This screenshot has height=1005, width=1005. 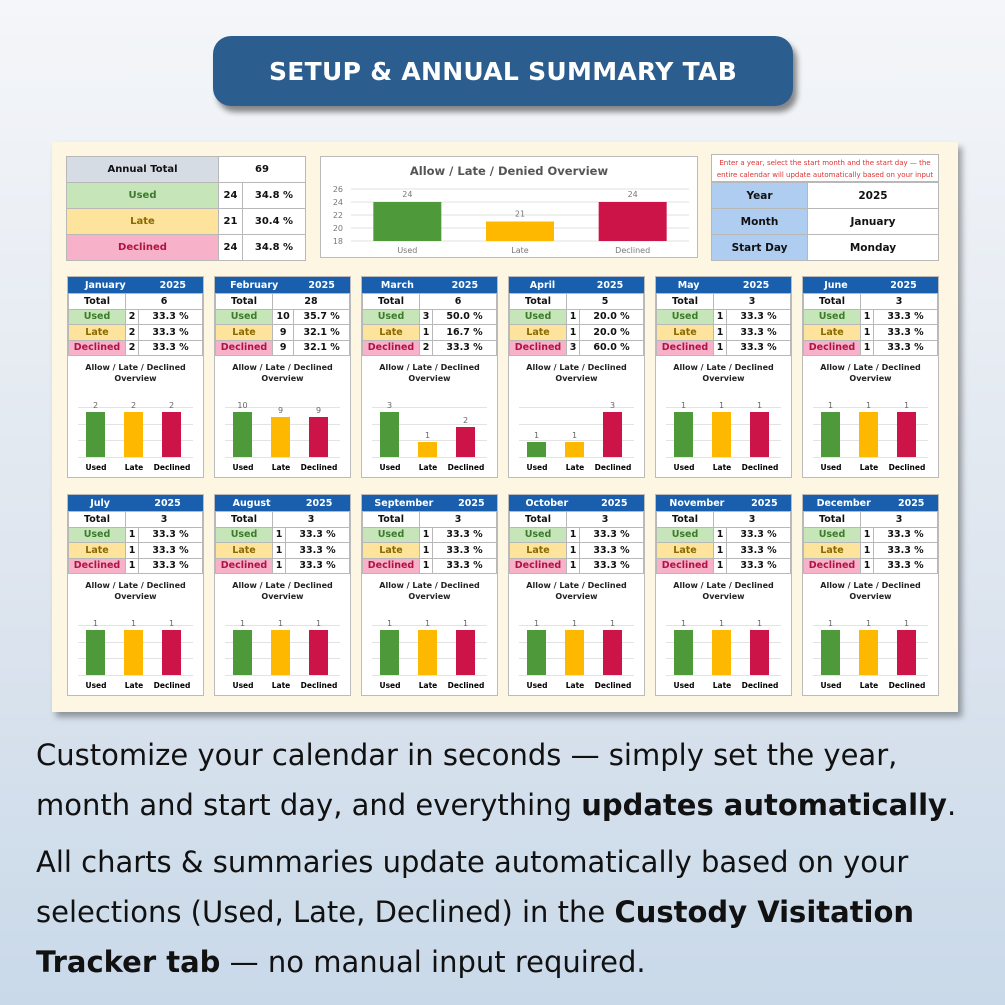 I want to click on month-name: September, so click(x=404, y=503).